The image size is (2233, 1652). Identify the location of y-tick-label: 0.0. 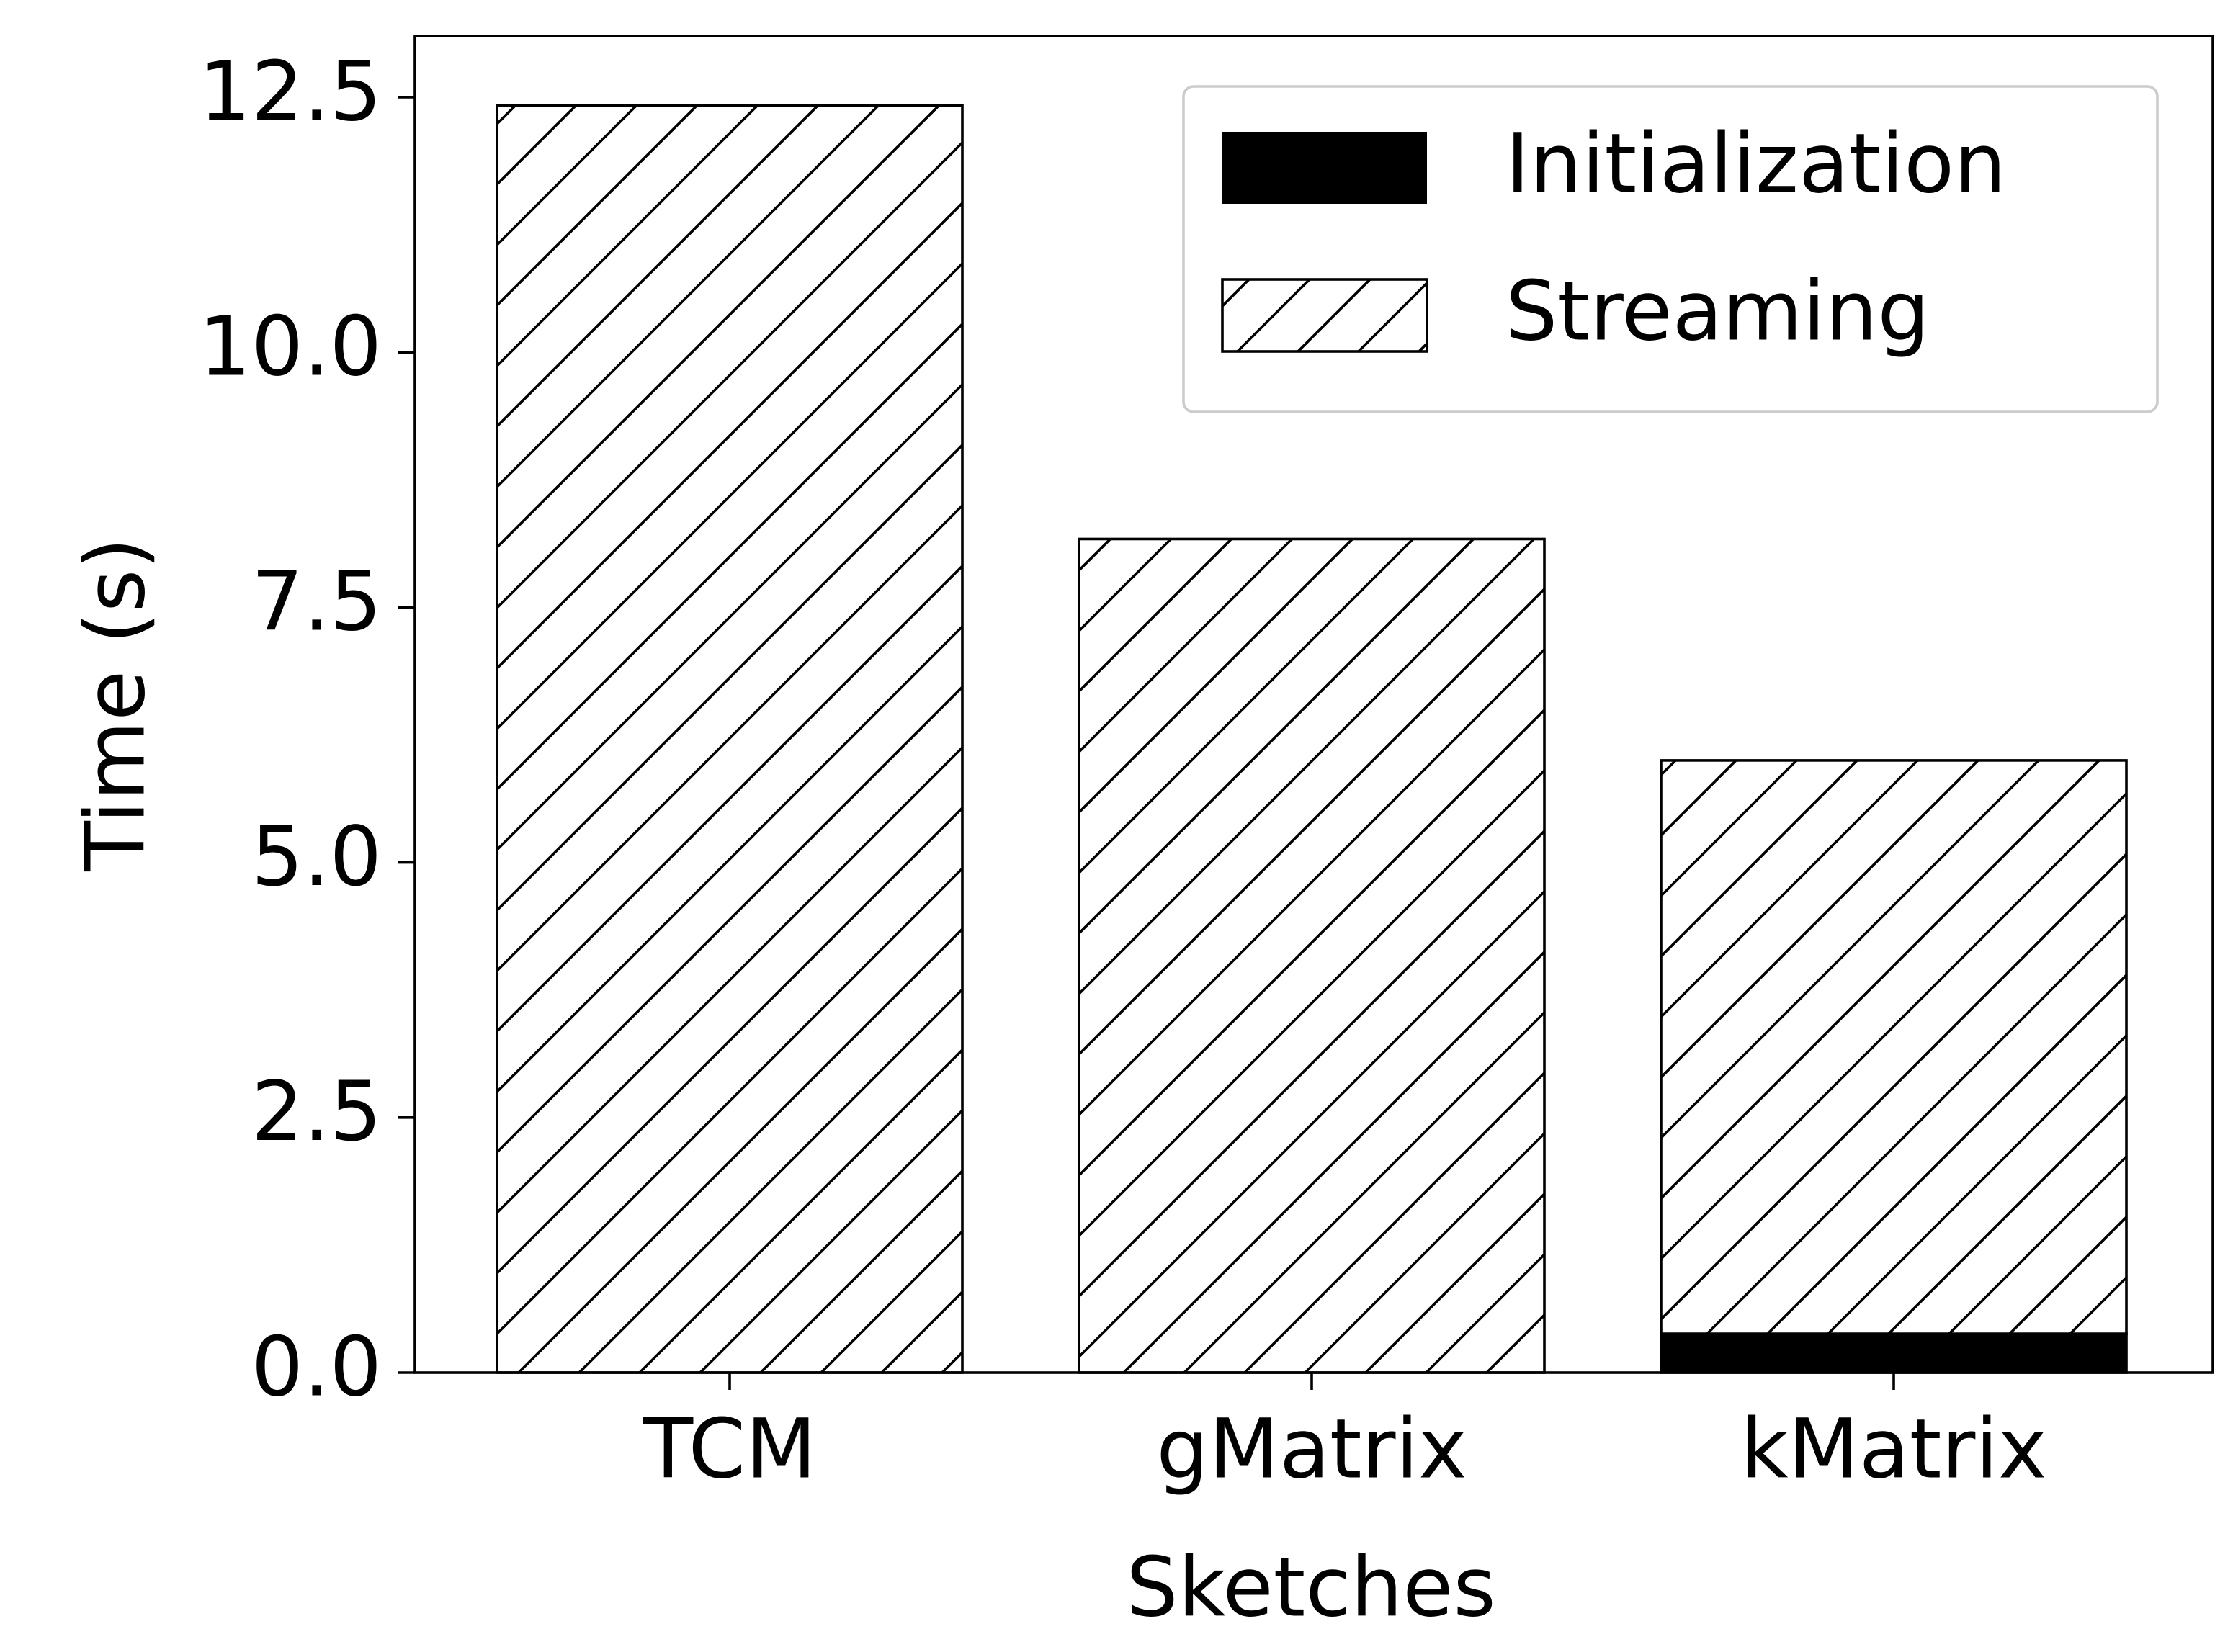
(316, 1366).